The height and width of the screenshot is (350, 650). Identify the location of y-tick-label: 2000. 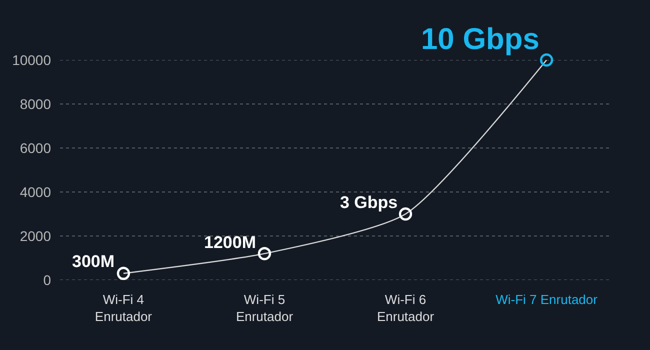
(36, 236).